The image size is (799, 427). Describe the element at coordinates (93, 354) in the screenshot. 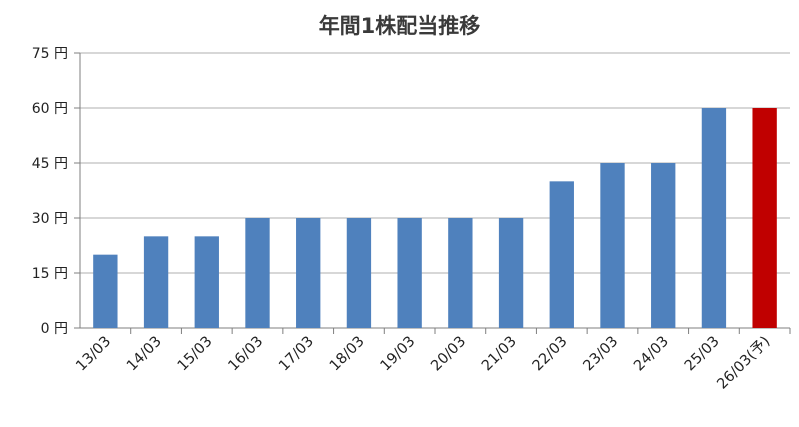

I see `x-tick-label: 13/03` at that location.